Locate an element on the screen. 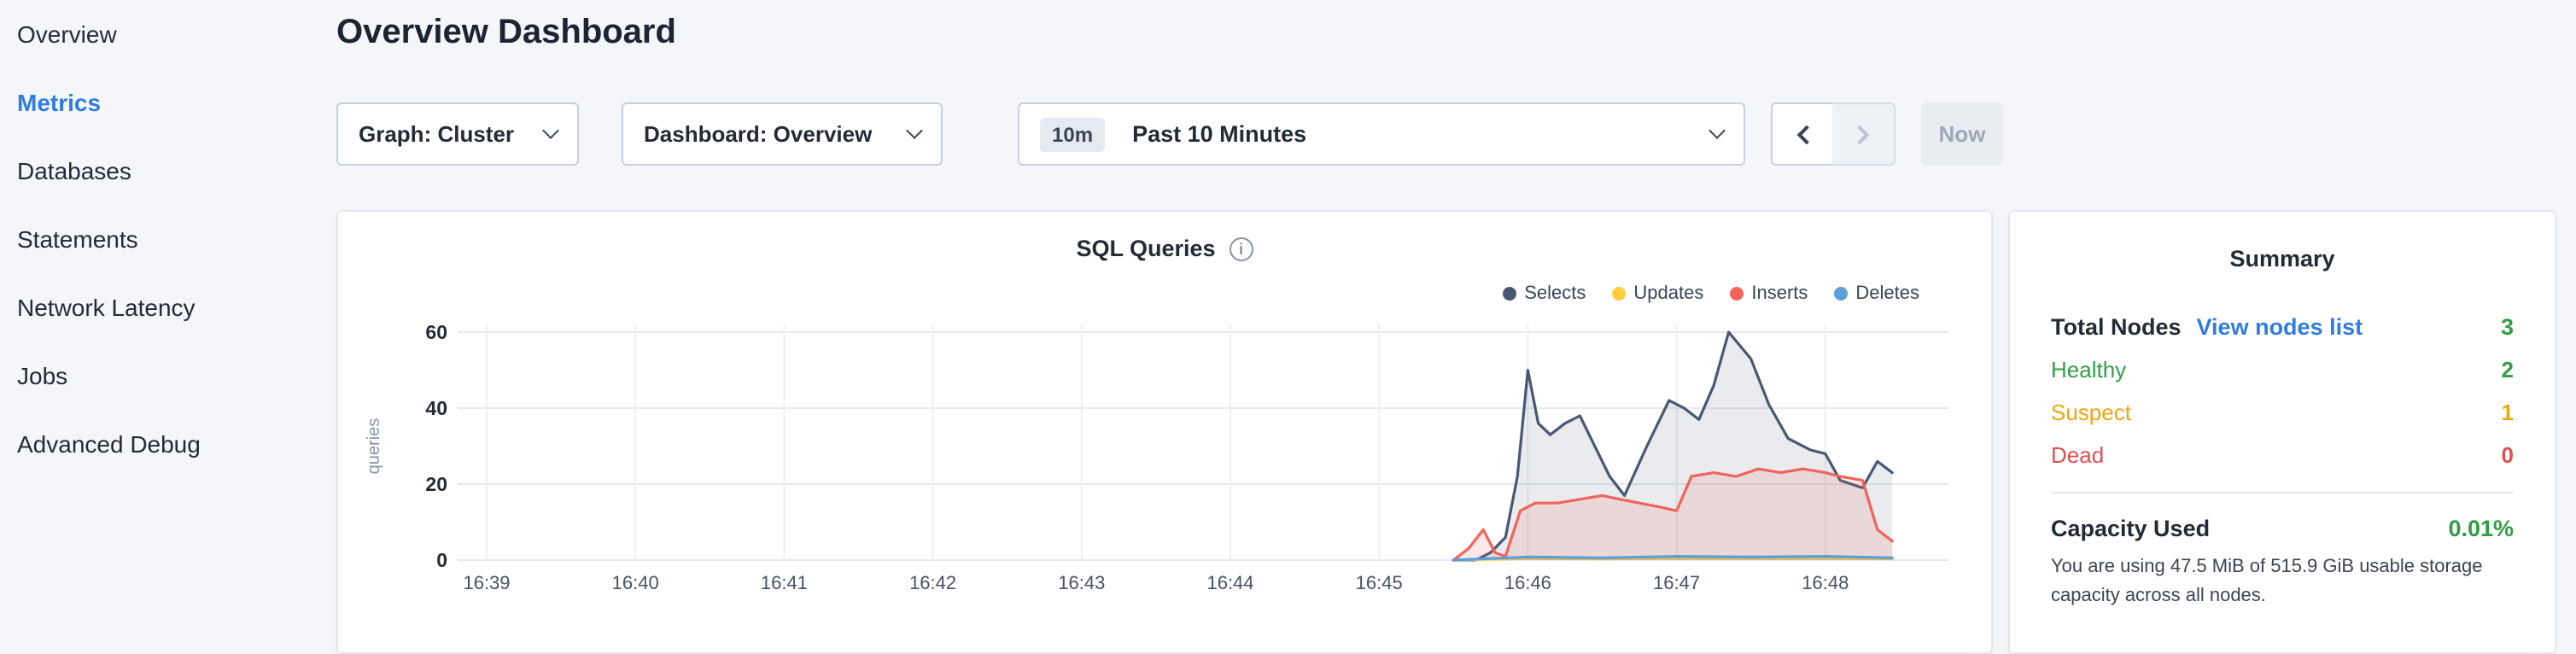 The width and height of the screenshot is (2576, 654). svg-text: 16:42 is located at coordinates (932, 582).